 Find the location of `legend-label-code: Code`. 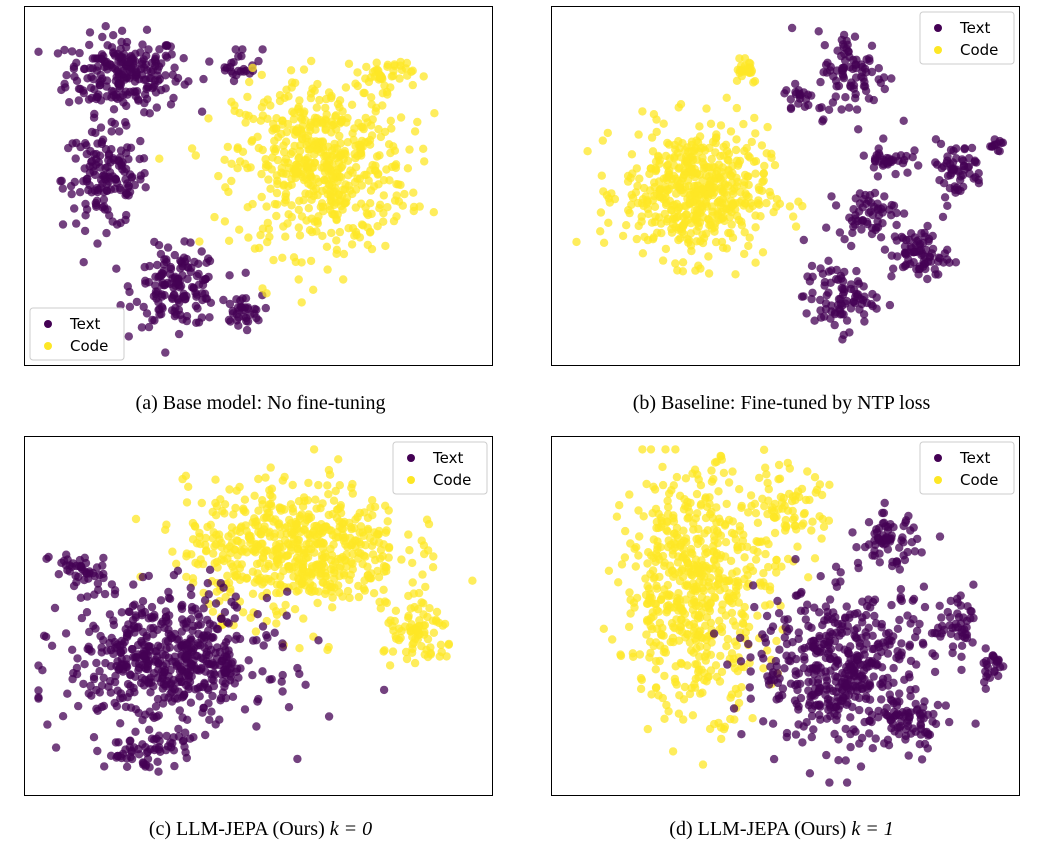

legend-label-code: Code is located at coordinates (89, 346).